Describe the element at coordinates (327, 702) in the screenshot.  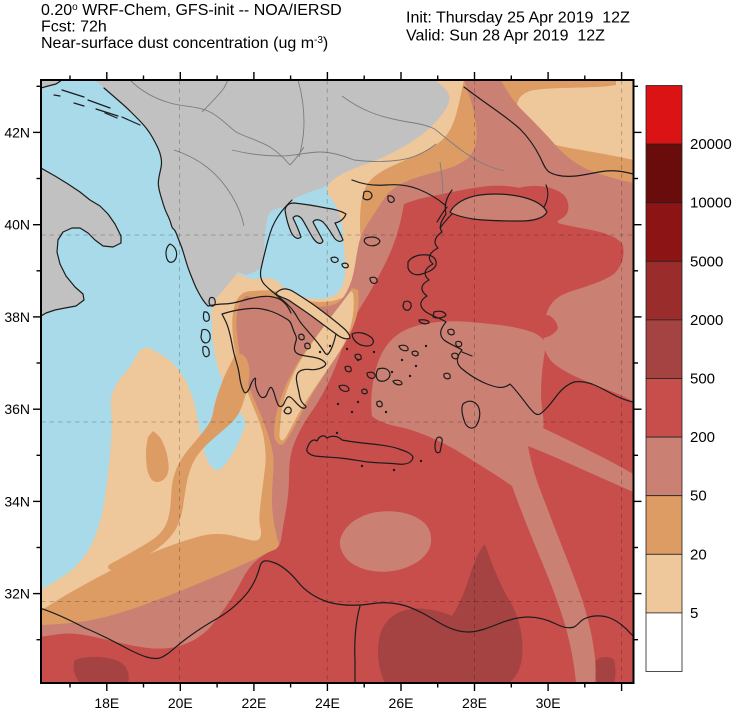
I see `svg-text: 24E` at that location.